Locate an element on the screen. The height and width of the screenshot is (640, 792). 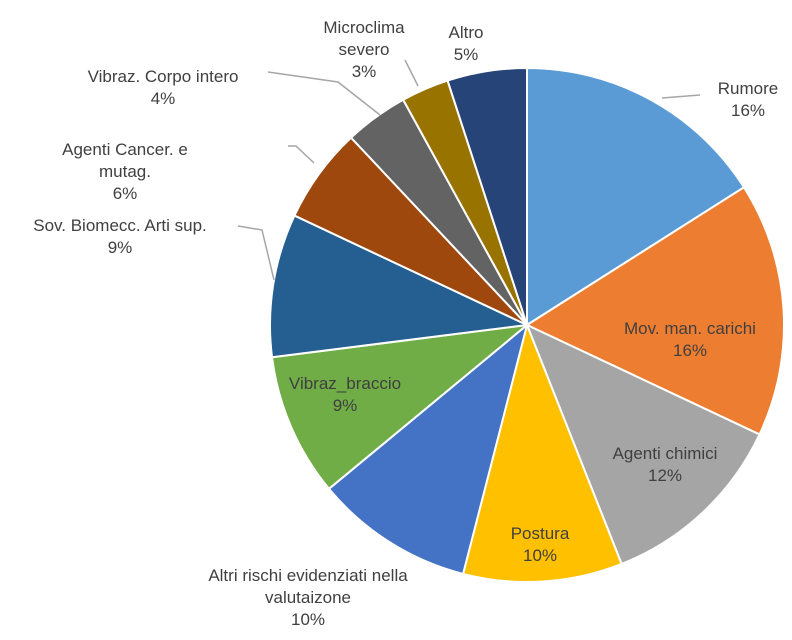
category-name: Agenti Cancer. e mutag. is located at coordinates (125, 160).